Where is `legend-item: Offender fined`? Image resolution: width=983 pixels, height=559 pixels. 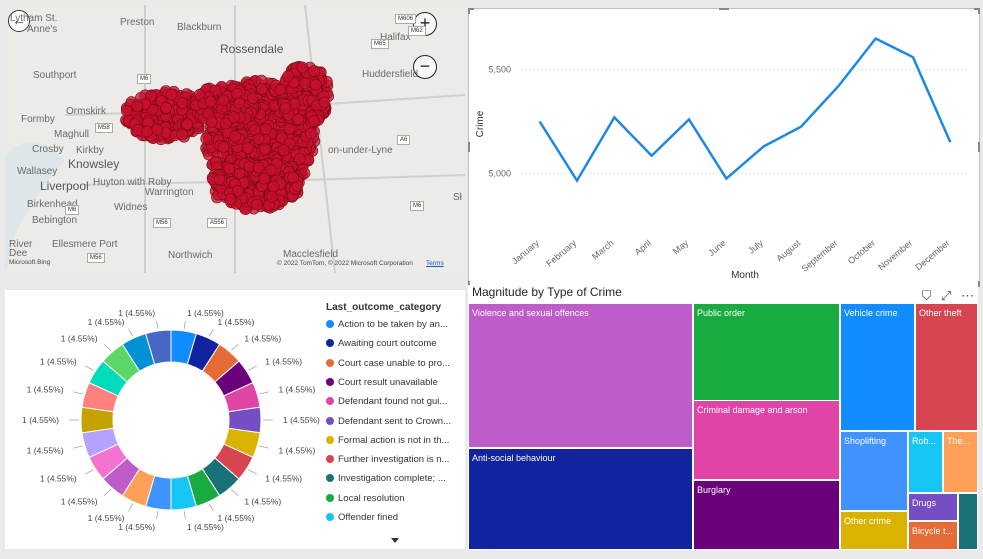 legend-item: Offender fined is located at coordinates (362, 517).